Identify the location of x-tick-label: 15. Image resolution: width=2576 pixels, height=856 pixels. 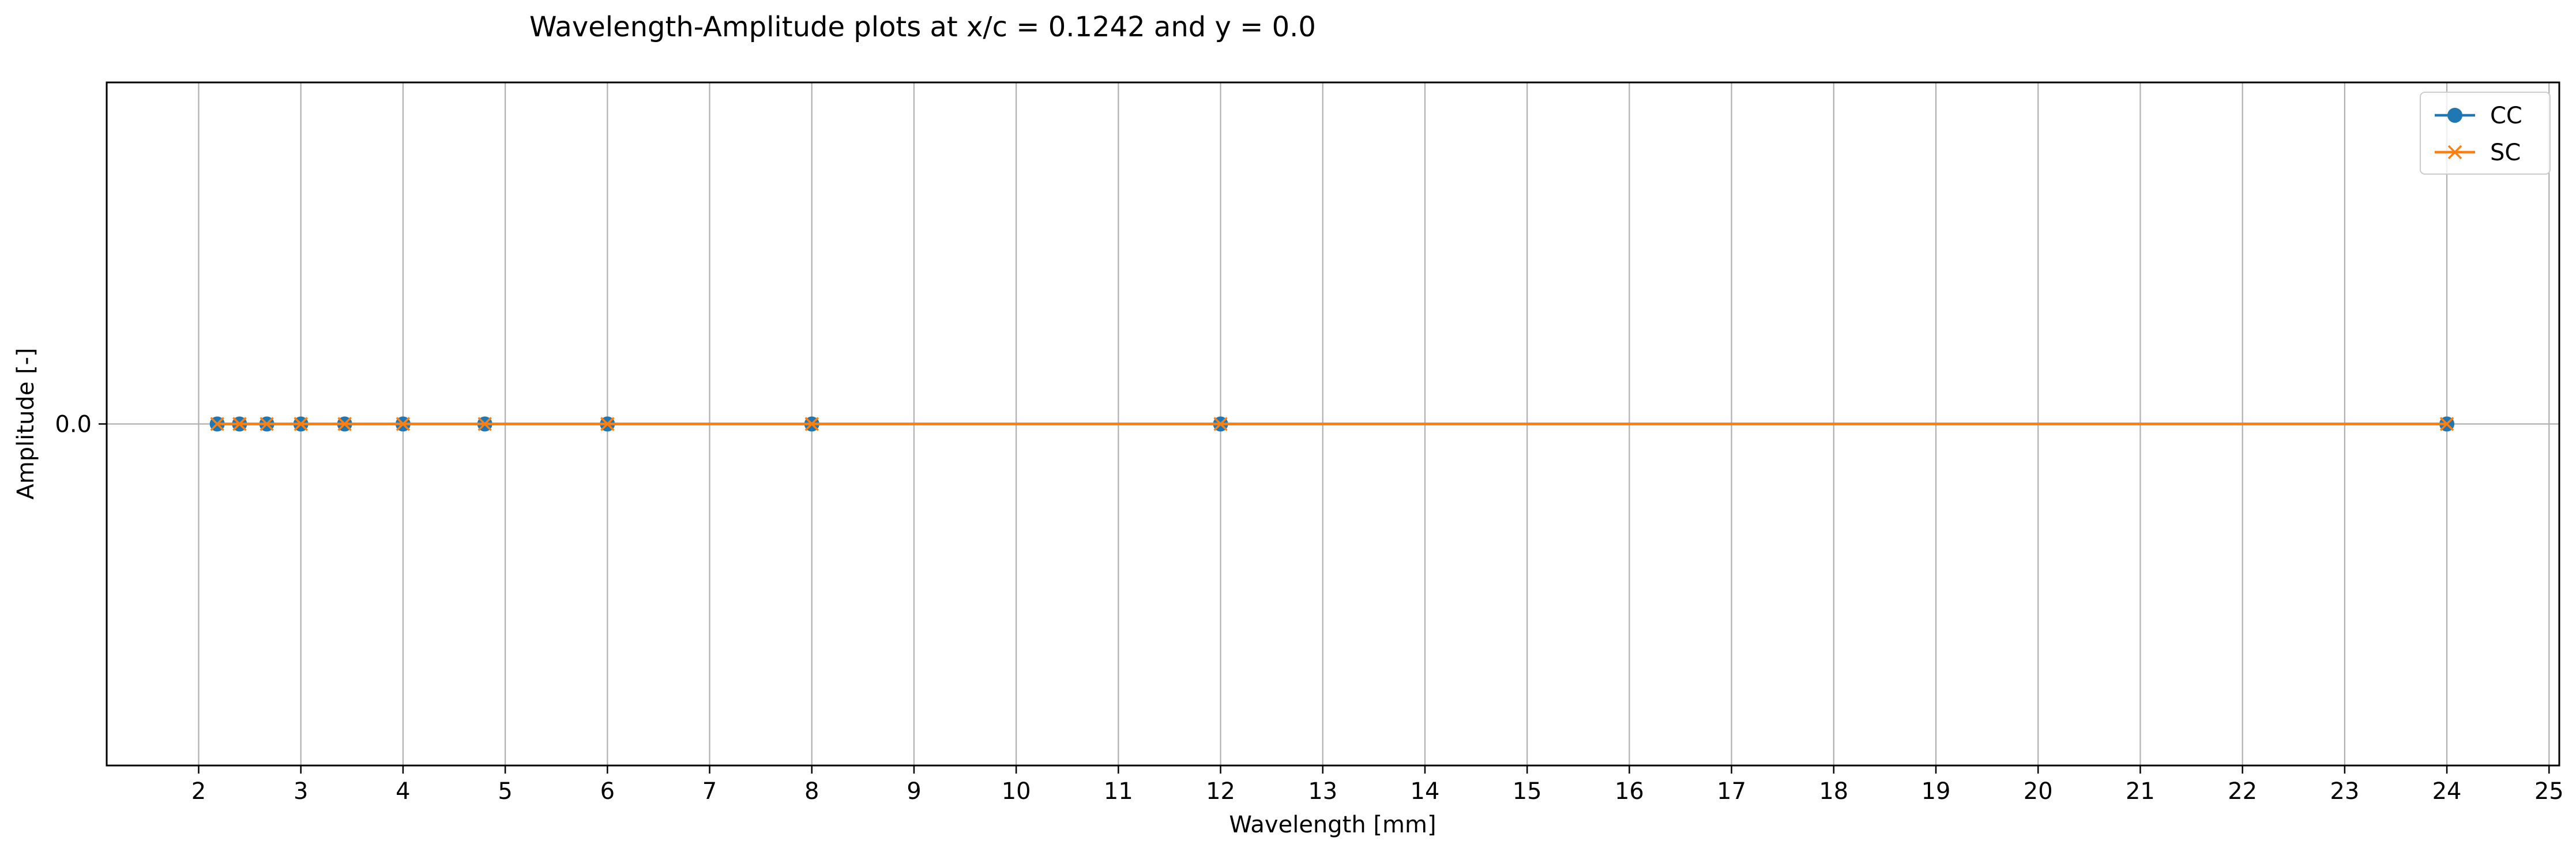
(1527, 791).